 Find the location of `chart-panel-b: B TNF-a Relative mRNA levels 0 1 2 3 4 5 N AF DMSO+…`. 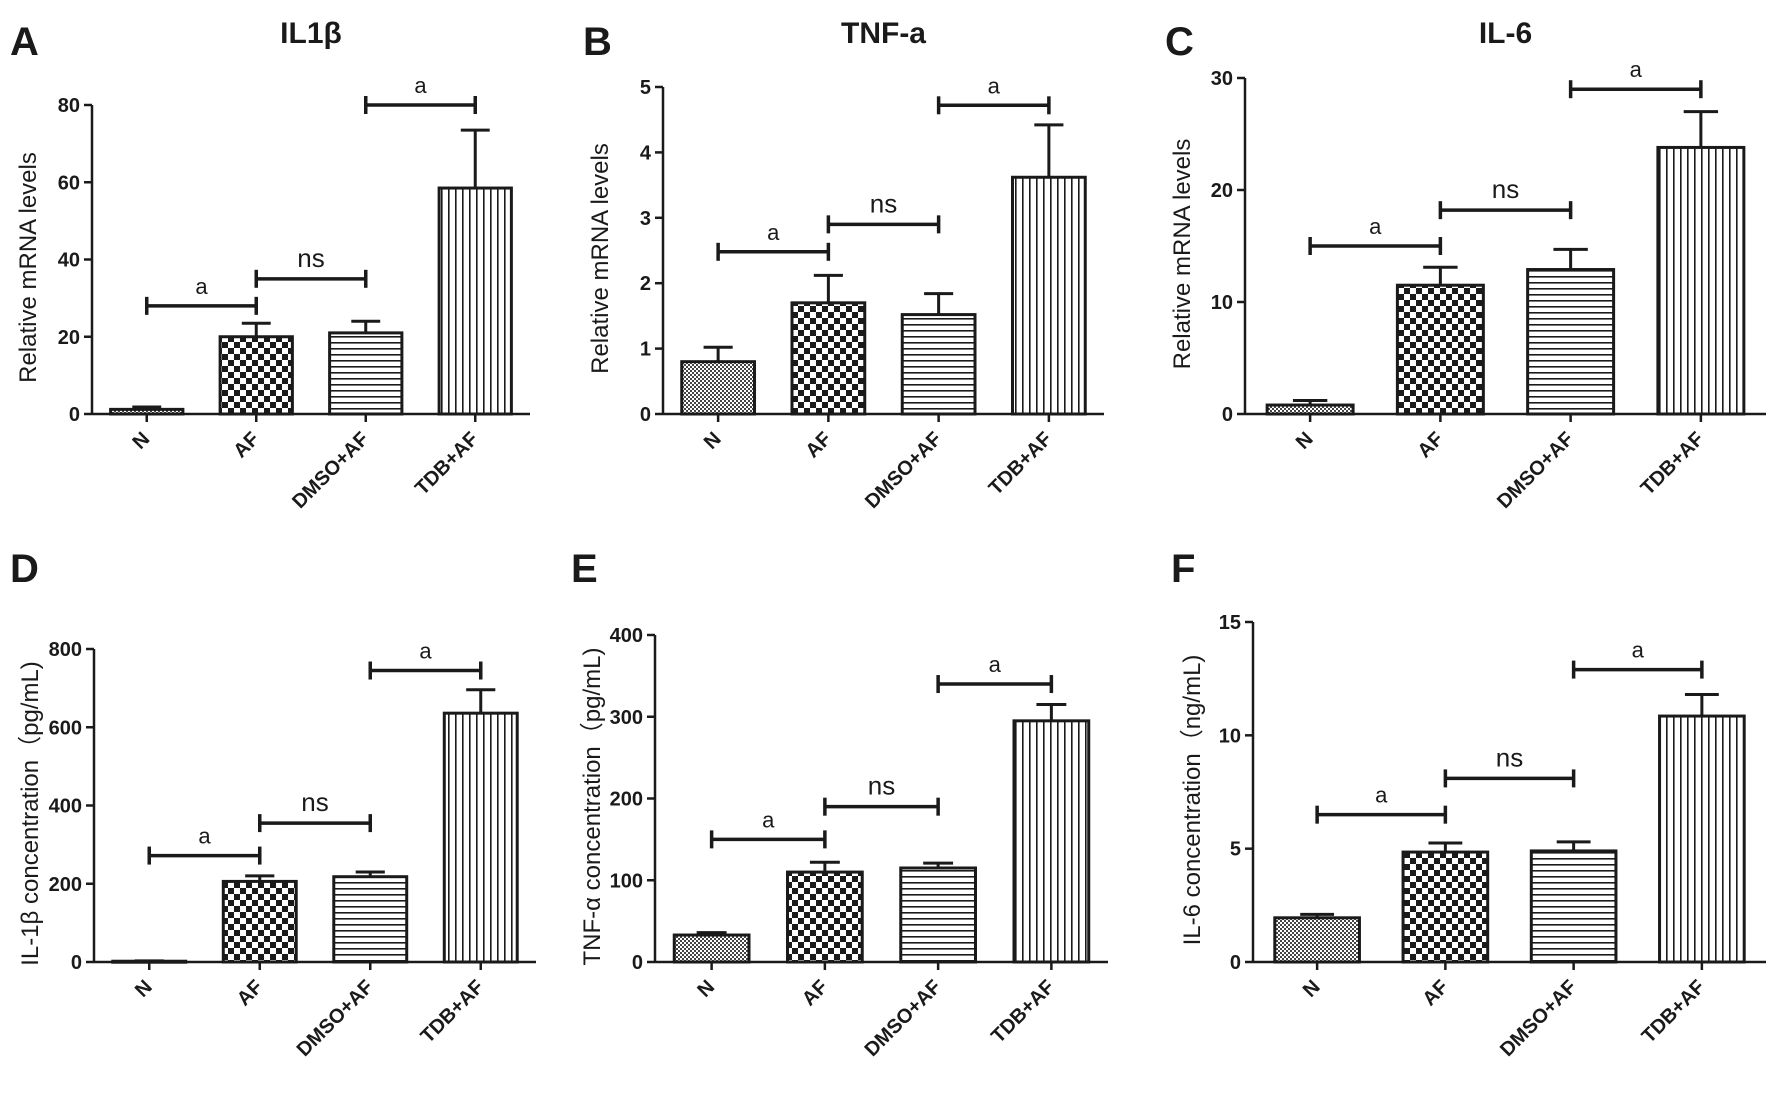

chart-panel-b: B TNF-a Relative mRNA levels 0 1 2 3 4 5 N AF DMSO+… is located at coordinates (843, 265).